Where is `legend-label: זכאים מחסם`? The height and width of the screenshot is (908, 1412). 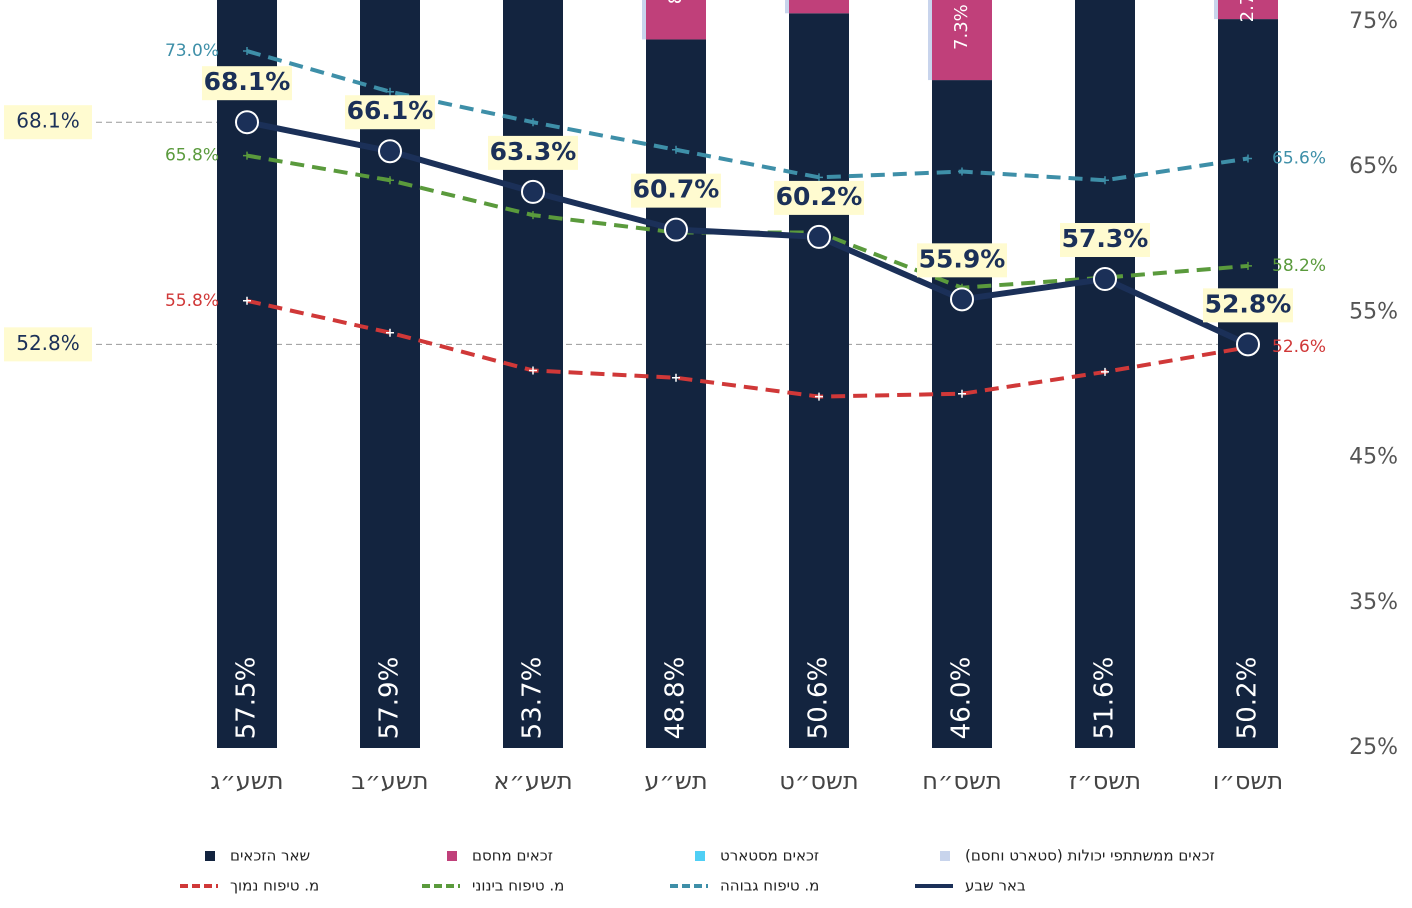 legend-label: זכאים מחסם is located at coordinates (512, 856).